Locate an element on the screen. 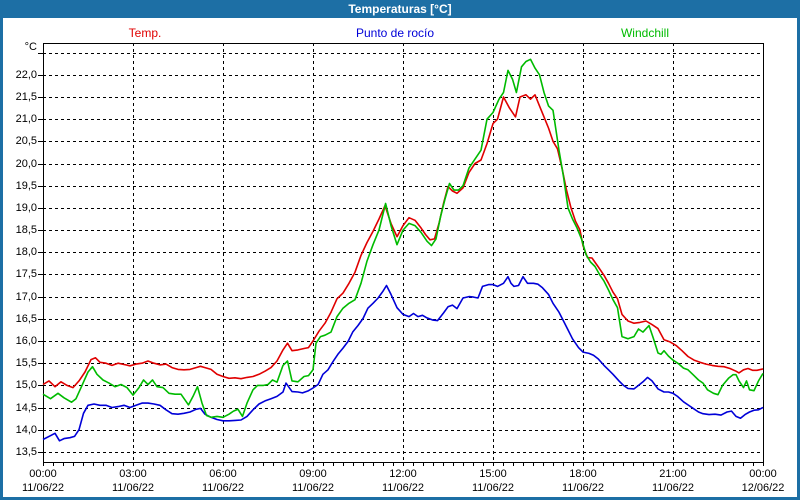 This screenshot has width=800, height=500. x-axis-time-label: 12:00 is located at coordinates (403, 474).